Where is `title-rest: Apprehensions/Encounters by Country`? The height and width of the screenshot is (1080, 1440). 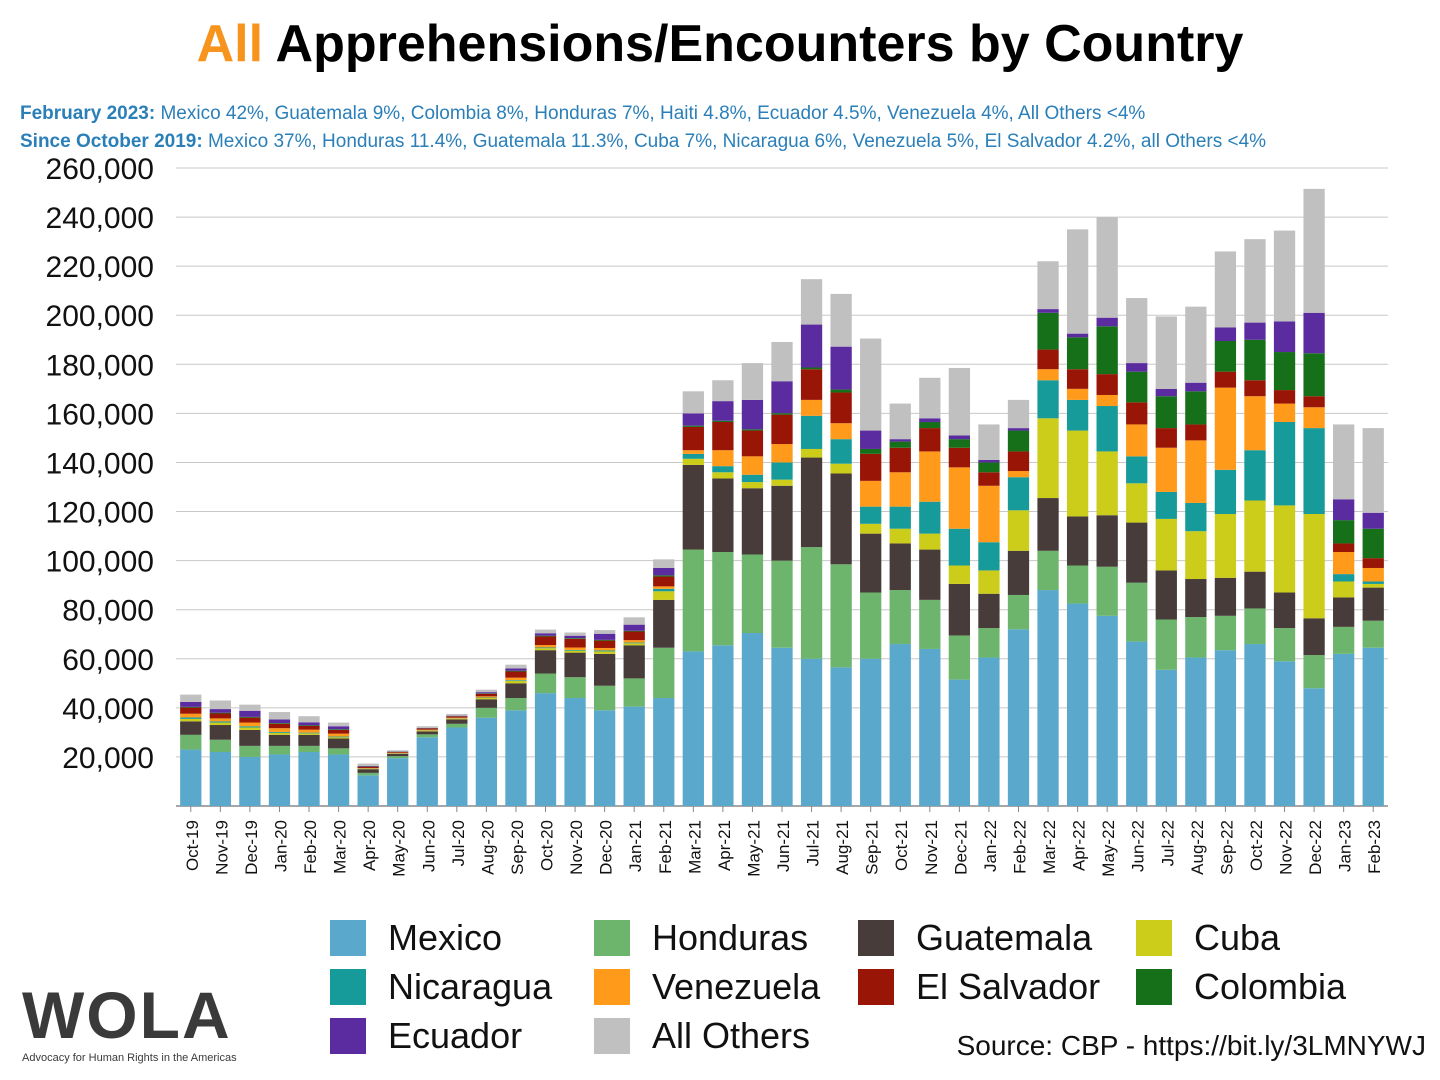 title-rest: Apprehensions/Encounters by Country is located at coordinates (753, 44).